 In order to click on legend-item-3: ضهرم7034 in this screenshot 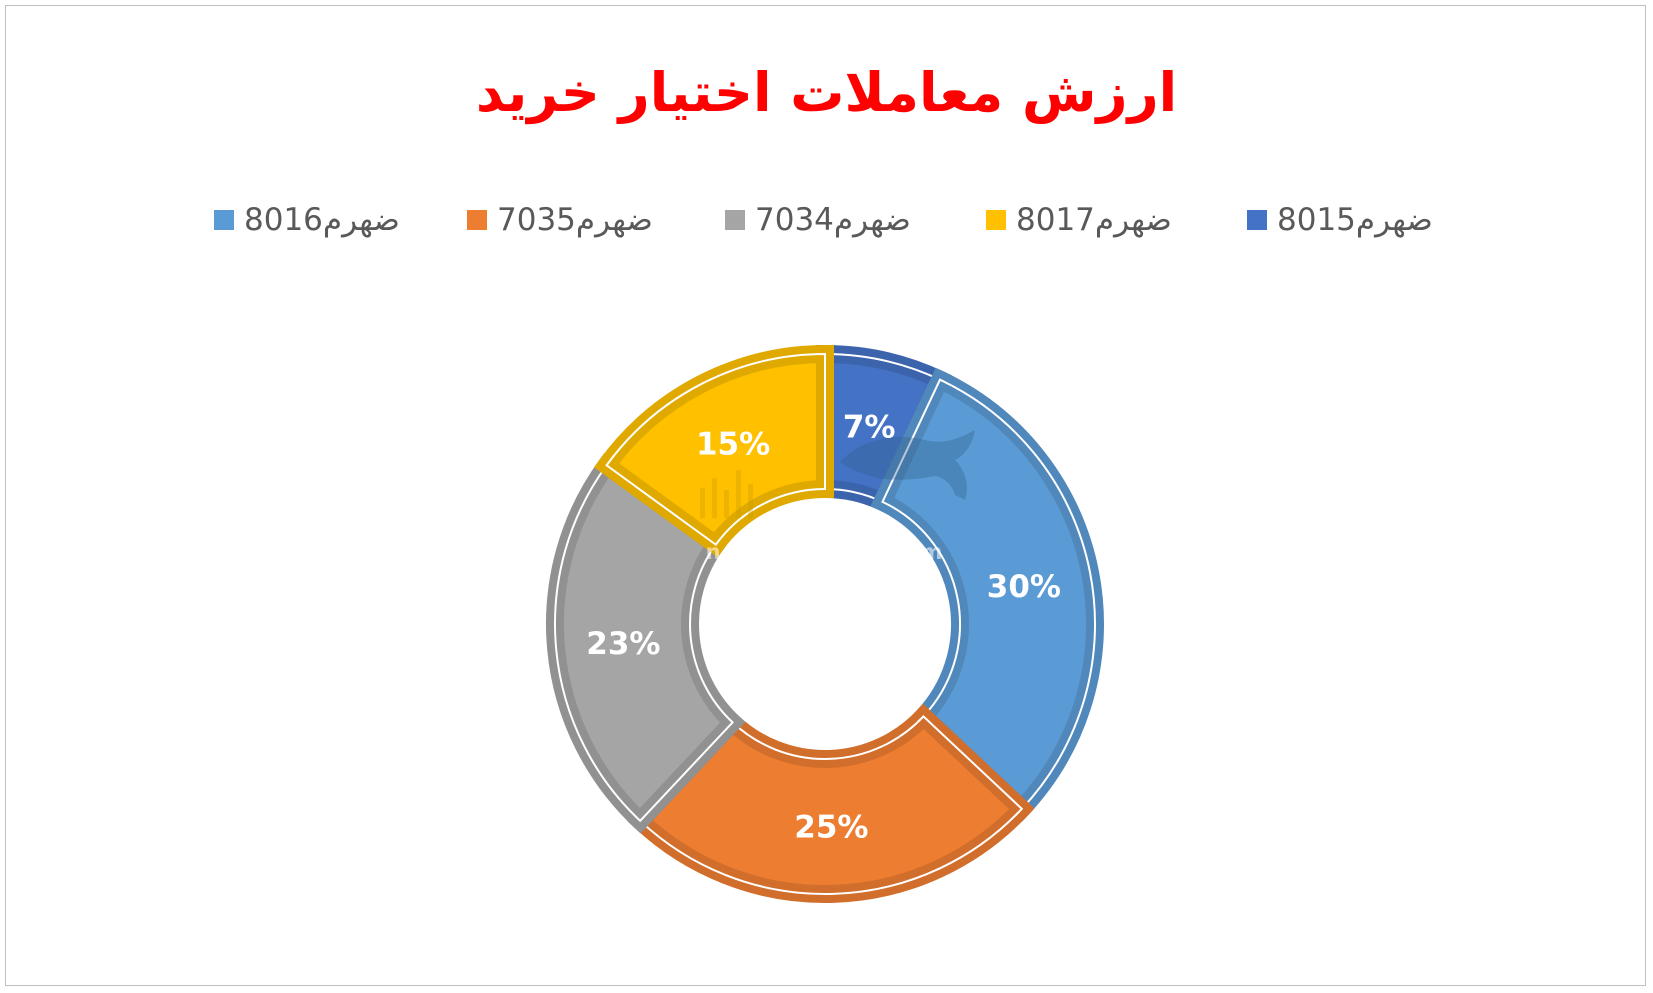, I will do `click(818, 220)`.